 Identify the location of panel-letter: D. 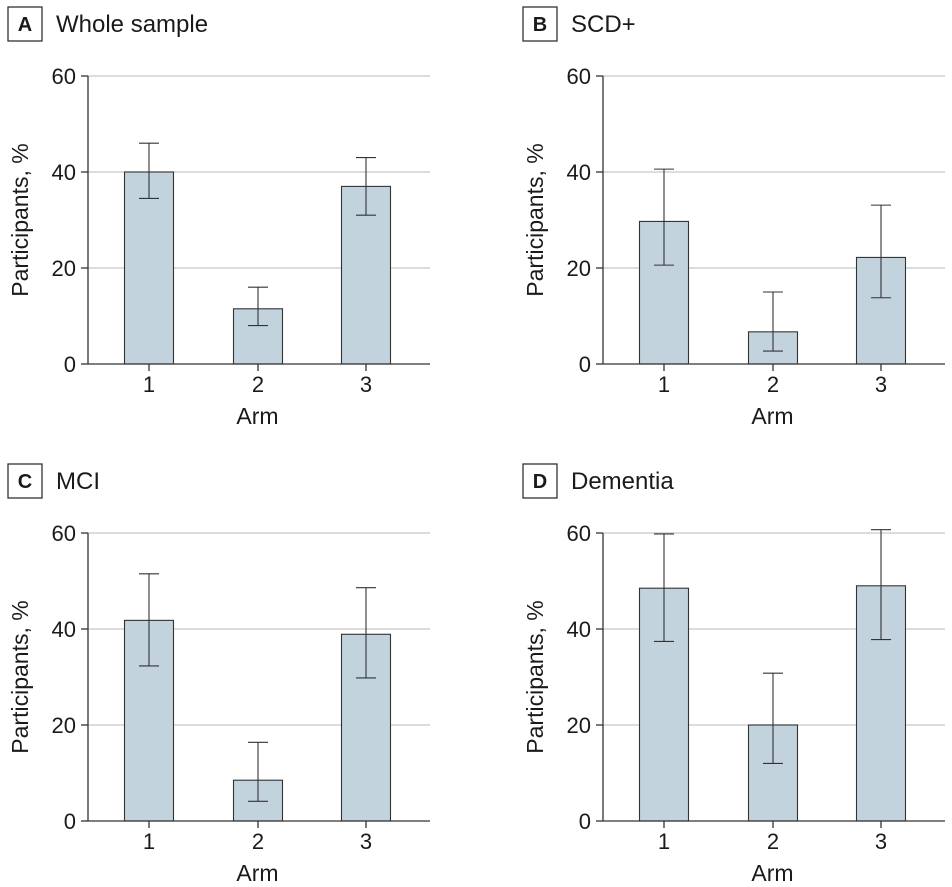
(540, 482).